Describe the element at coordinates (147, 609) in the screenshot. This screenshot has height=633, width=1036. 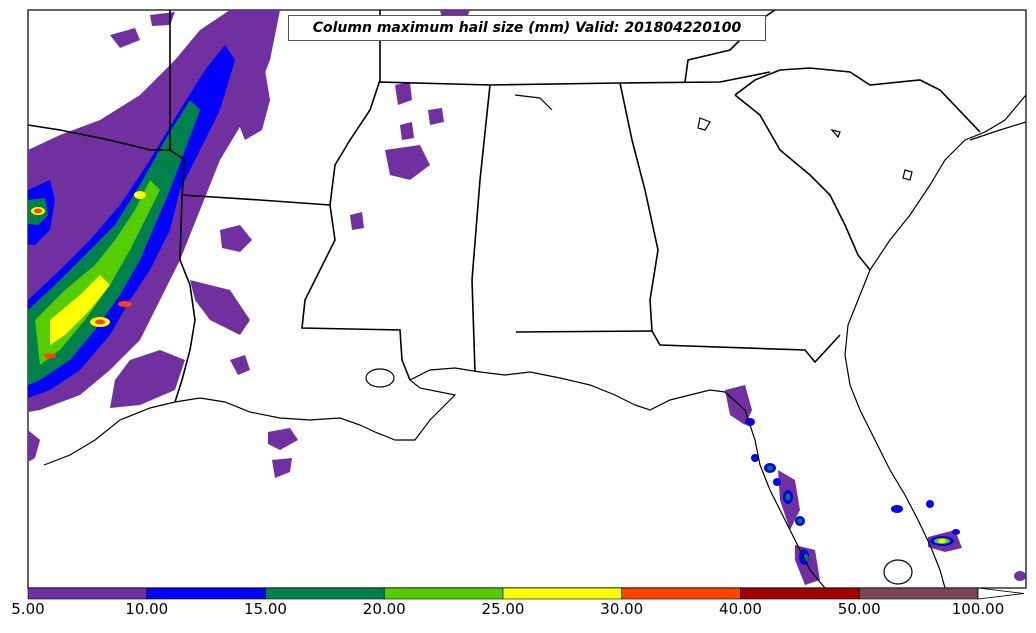
I see `colorbar-tick-label: 10.00` at that location.